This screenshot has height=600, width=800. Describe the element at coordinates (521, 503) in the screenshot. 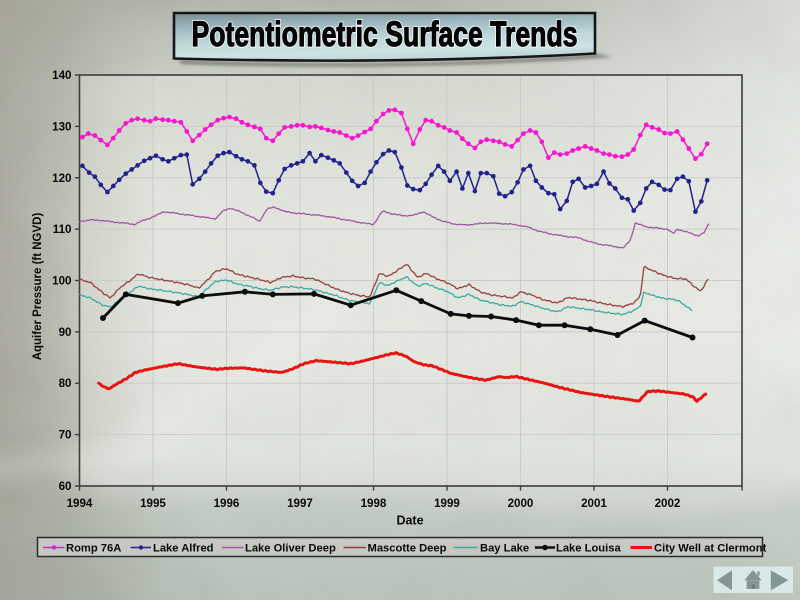

I see `svg-text: 2000` at that location.